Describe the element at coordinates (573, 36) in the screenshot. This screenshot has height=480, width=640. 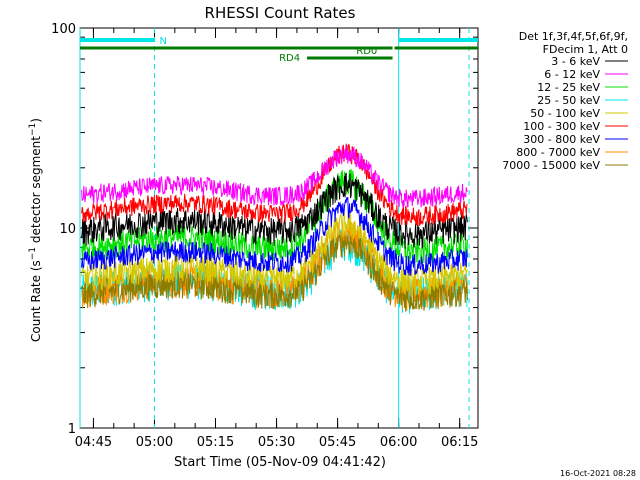
I see `legend-header-line: Det 1f,3f,4f,5f,6f,9f,` at that location.